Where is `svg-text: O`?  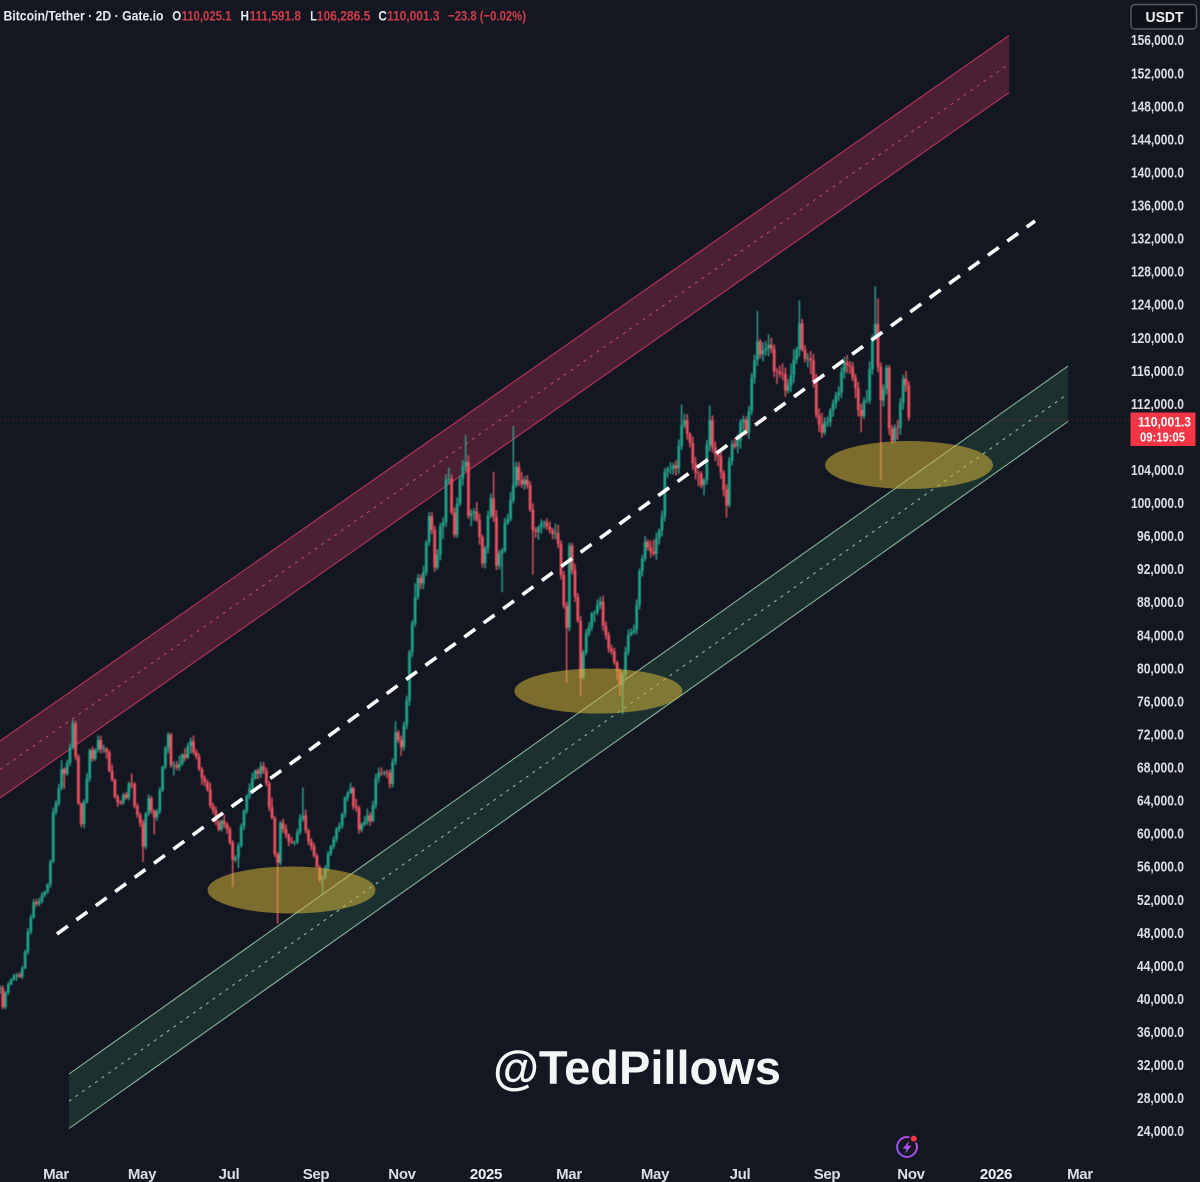
svg-text: O is located at coordinates (176, 16).